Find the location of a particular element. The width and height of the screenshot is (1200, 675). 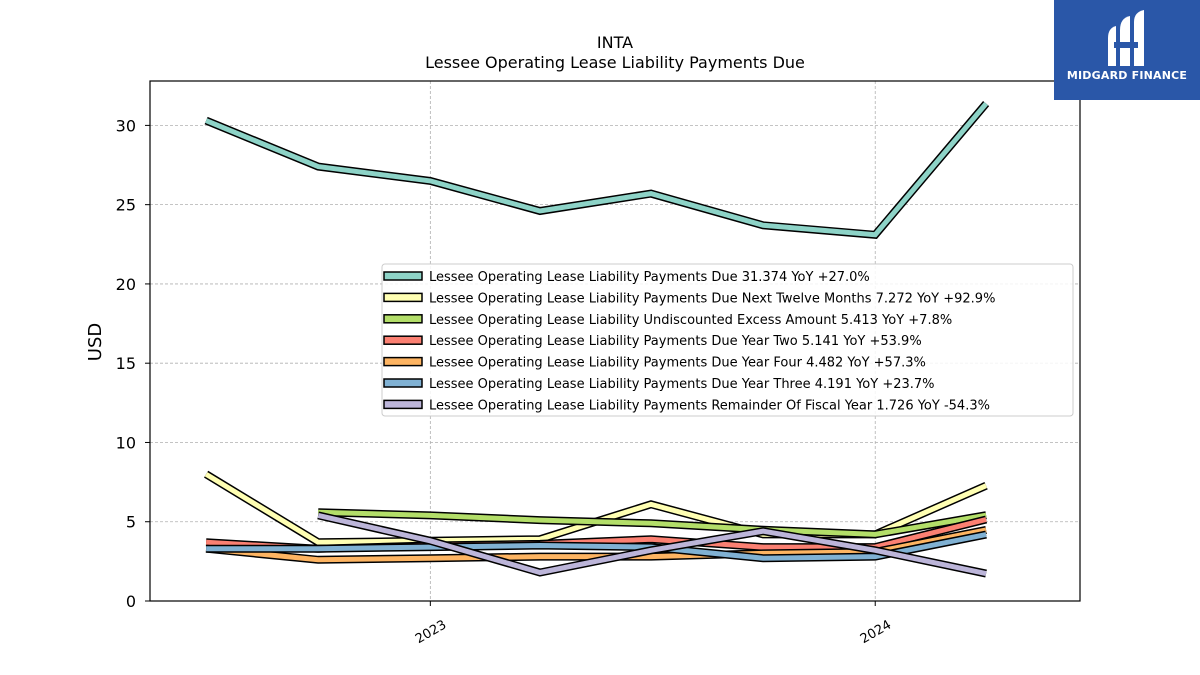

x-tick-label: 2024 is located at coordinates (876, 633).